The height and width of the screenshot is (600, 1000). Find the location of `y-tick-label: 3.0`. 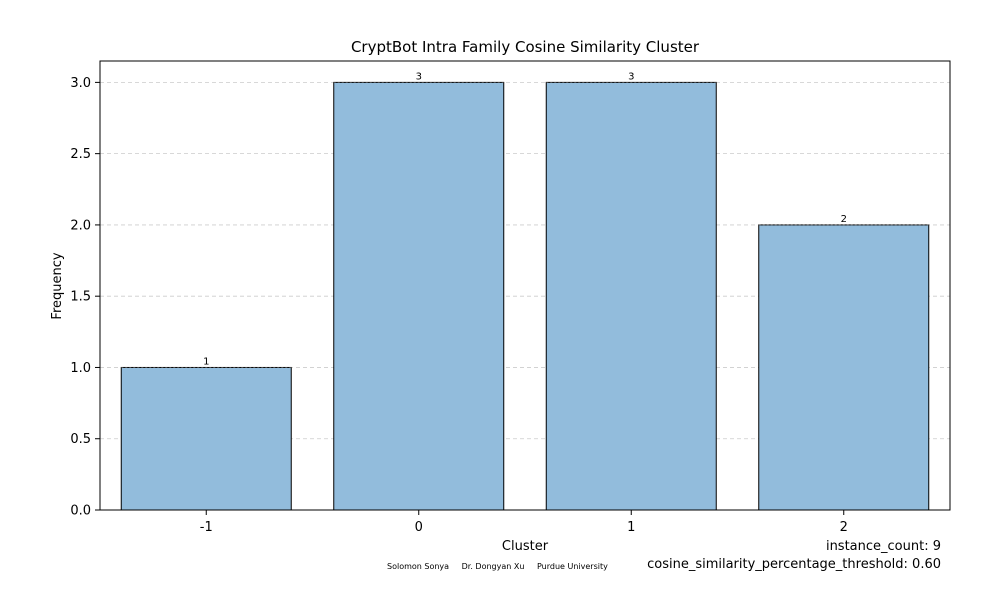

y-tick-label: 3.0 is located at coordinates (80, 83).